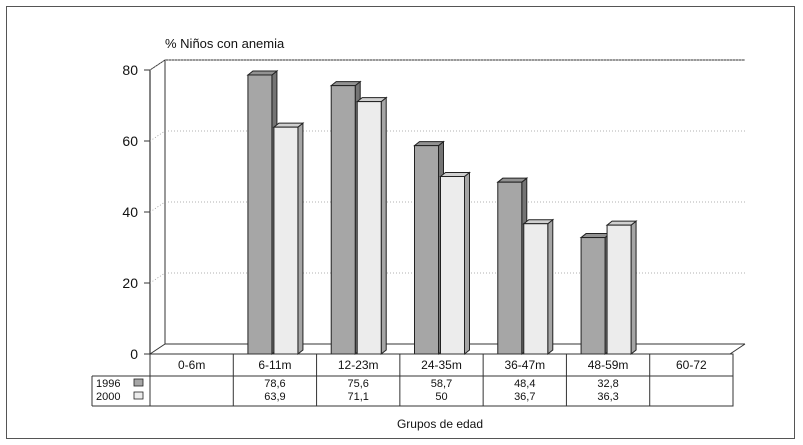 The width and height of the screenshot is (803, 445). I want to click on y-tick-label: 20, so click(130, 283).